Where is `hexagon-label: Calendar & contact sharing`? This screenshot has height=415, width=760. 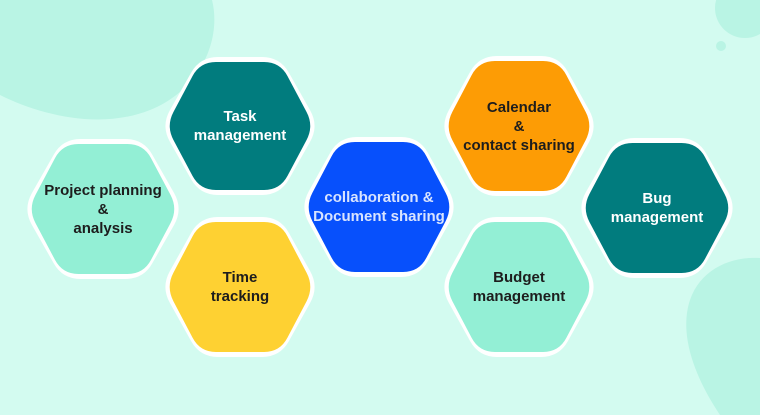
hexagon-label: Calendar & contact sharing is located at coordinates (519, 126).